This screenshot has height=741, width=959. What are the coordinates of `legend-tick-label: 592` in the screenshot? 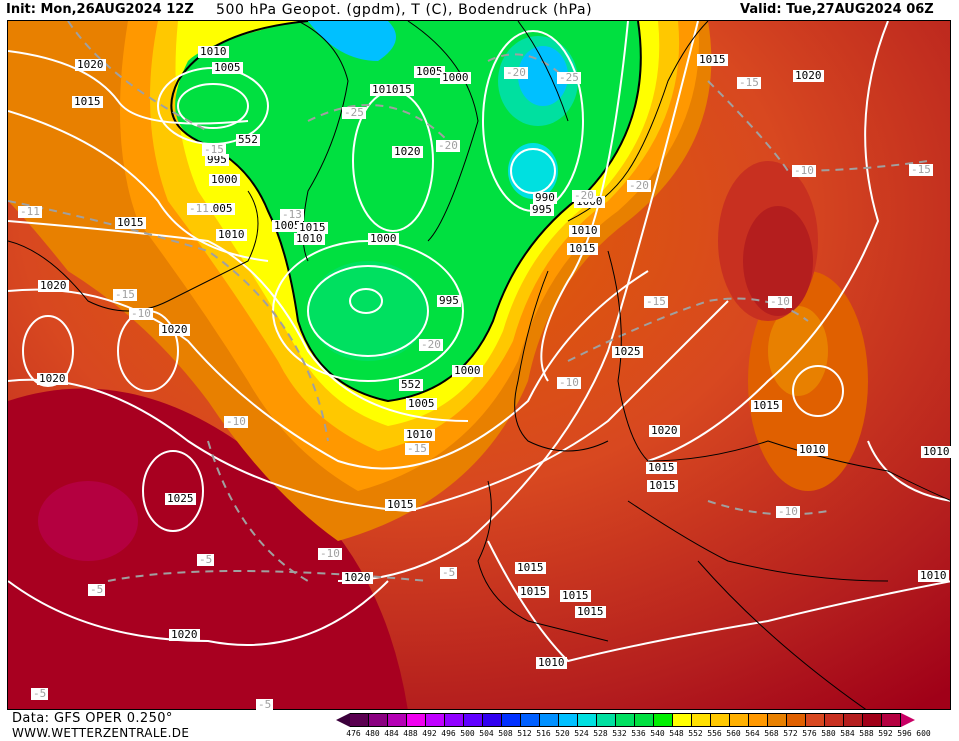 It's located at (885, 733).